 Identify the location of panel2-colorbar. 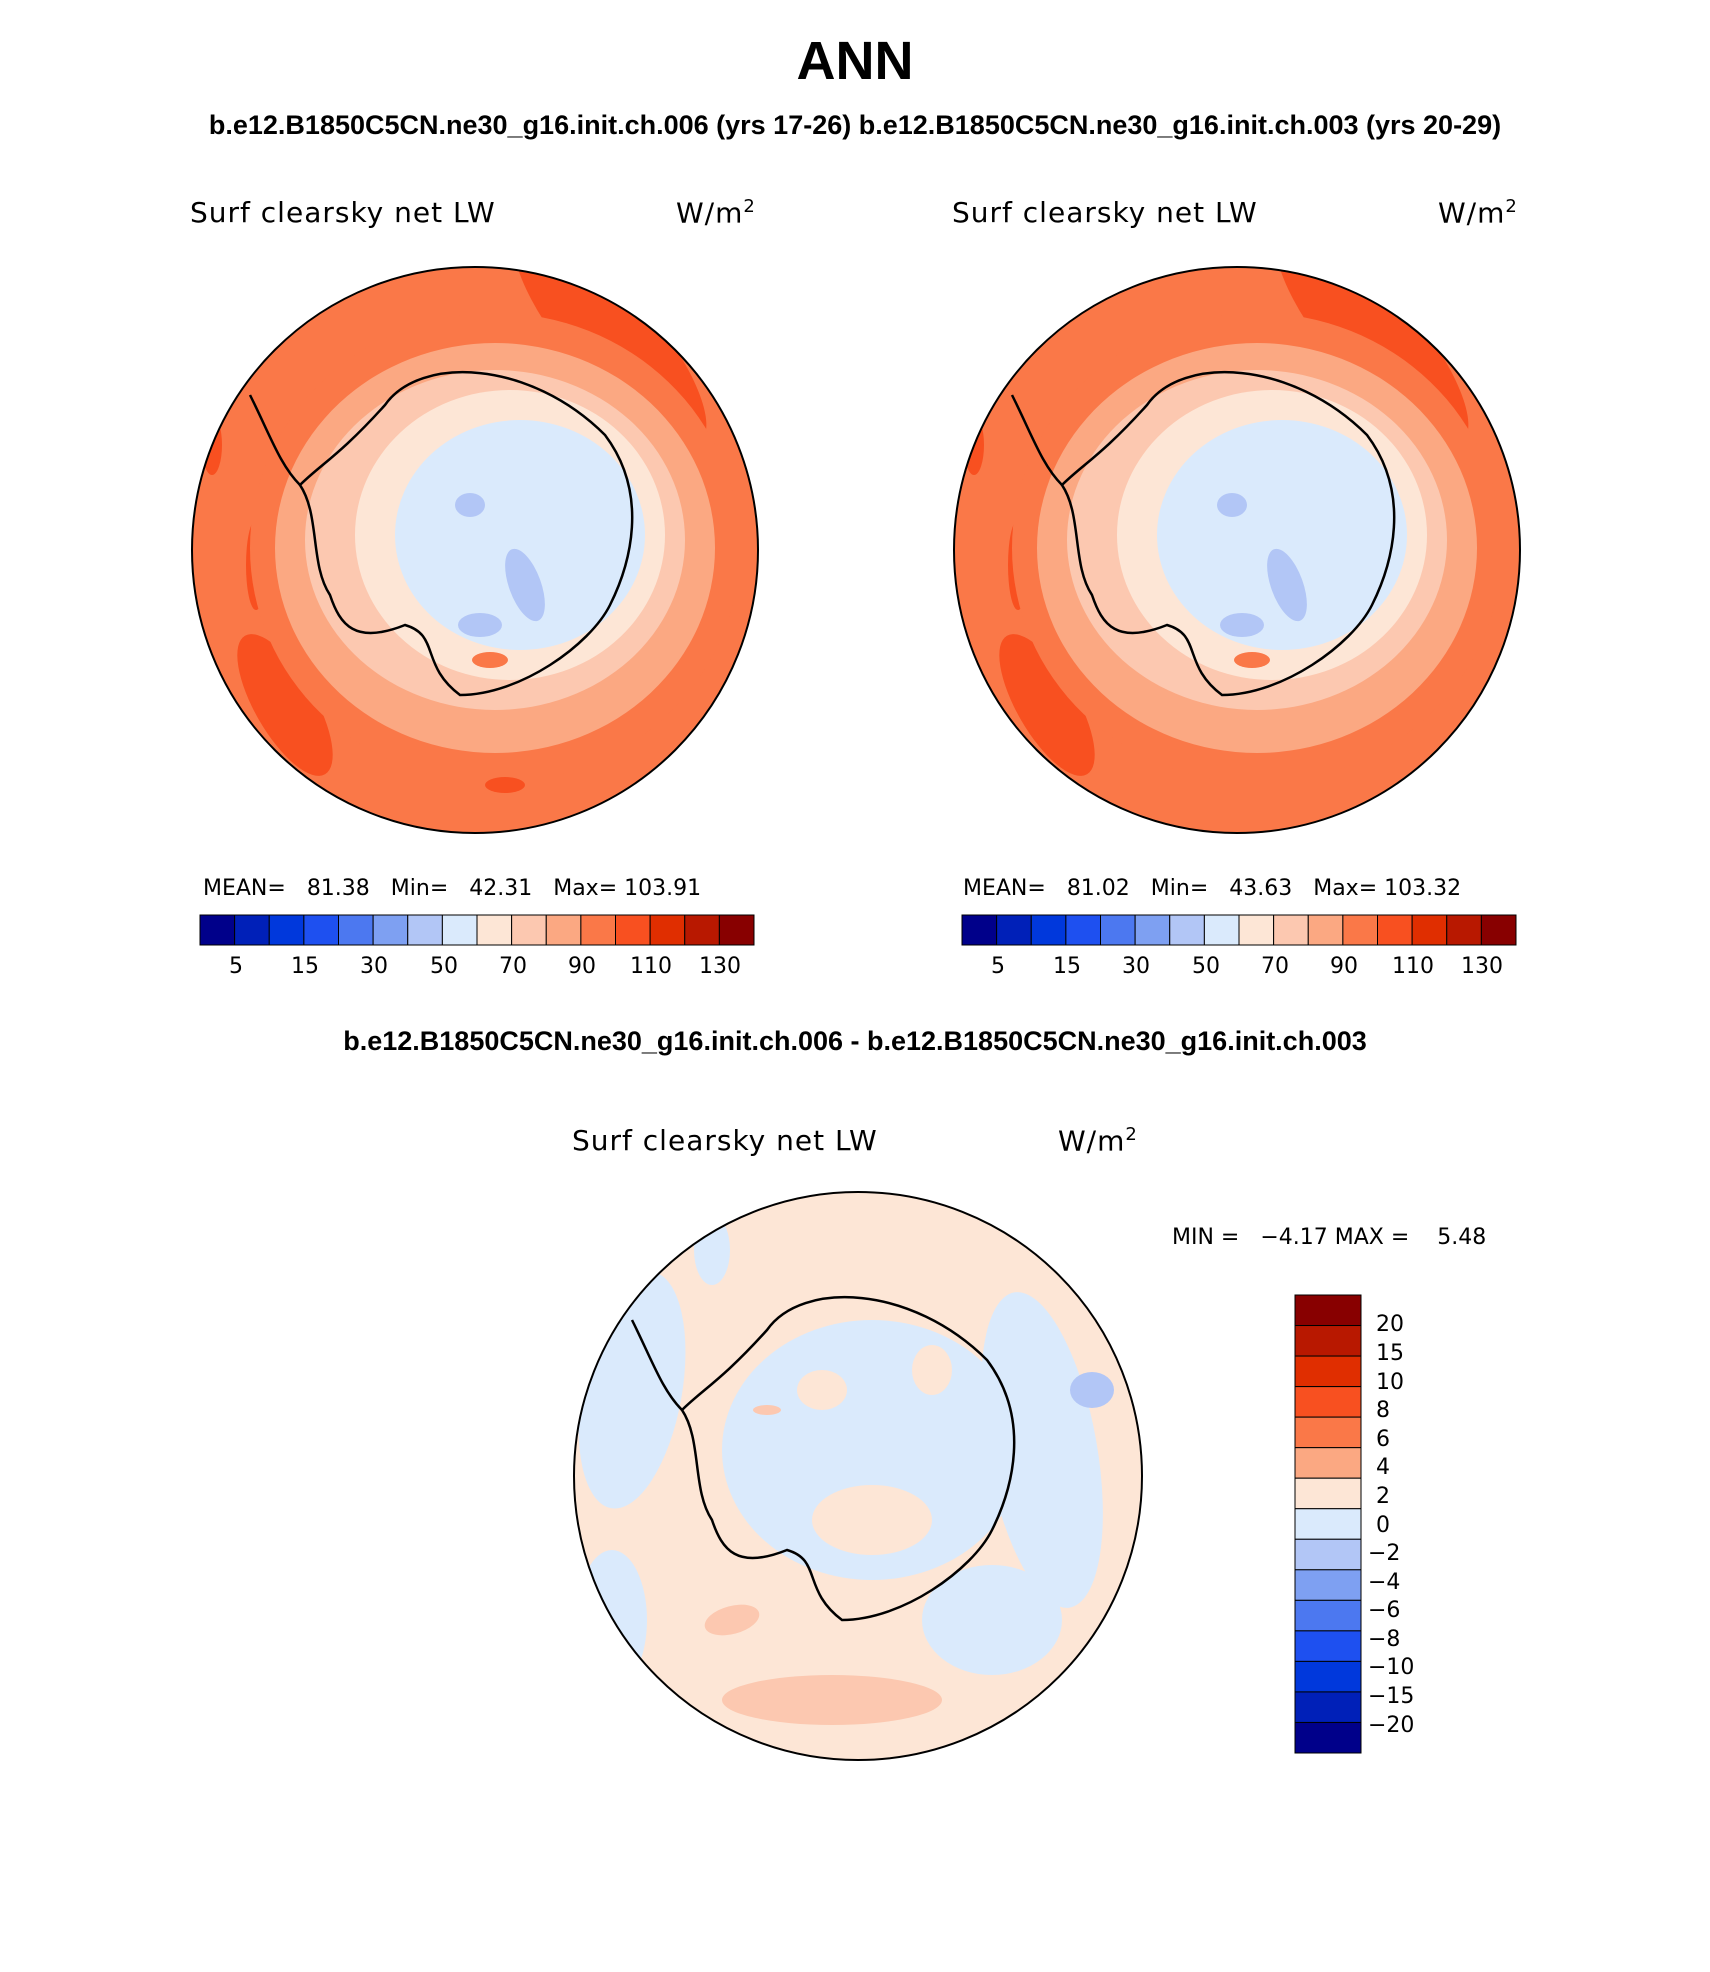
(1239, 930).